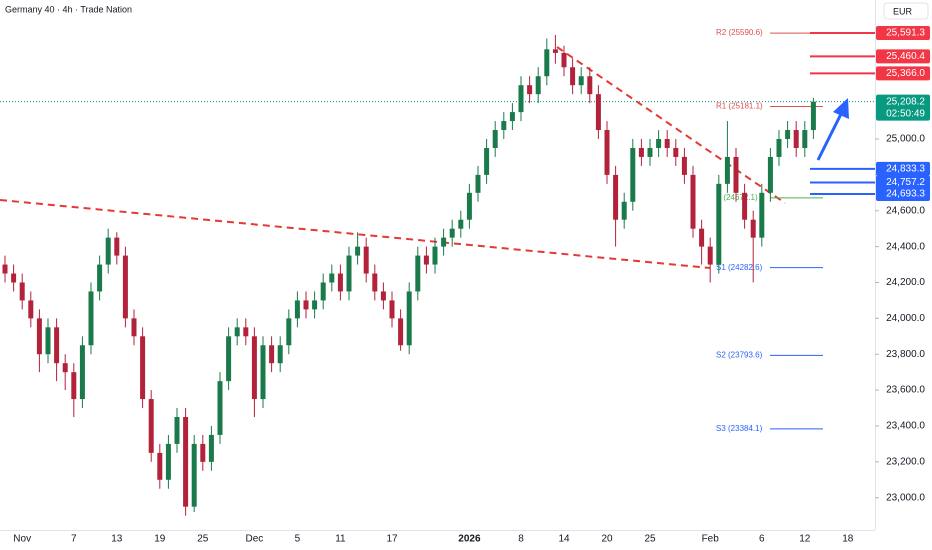 This screenshot has width=932, height=550. I want to click on price-tag-label: 25,460.4, so click(905, 56).